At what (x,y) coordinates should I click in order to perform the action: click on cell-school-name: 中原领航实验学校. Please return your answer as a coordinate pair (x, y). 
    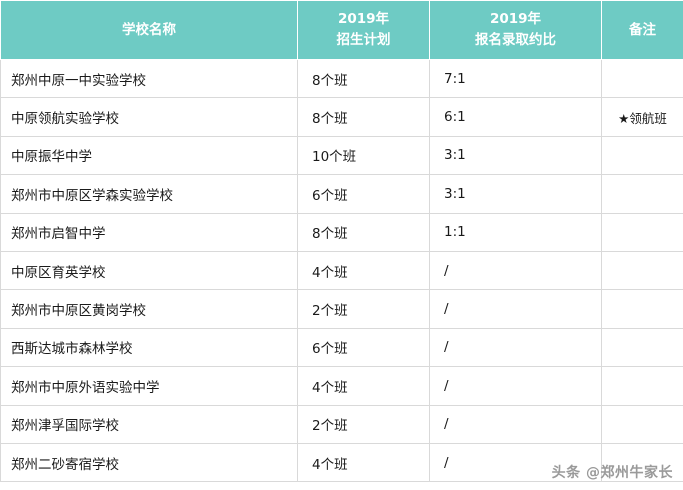
    Looking at the image, I should click on (149, 117).